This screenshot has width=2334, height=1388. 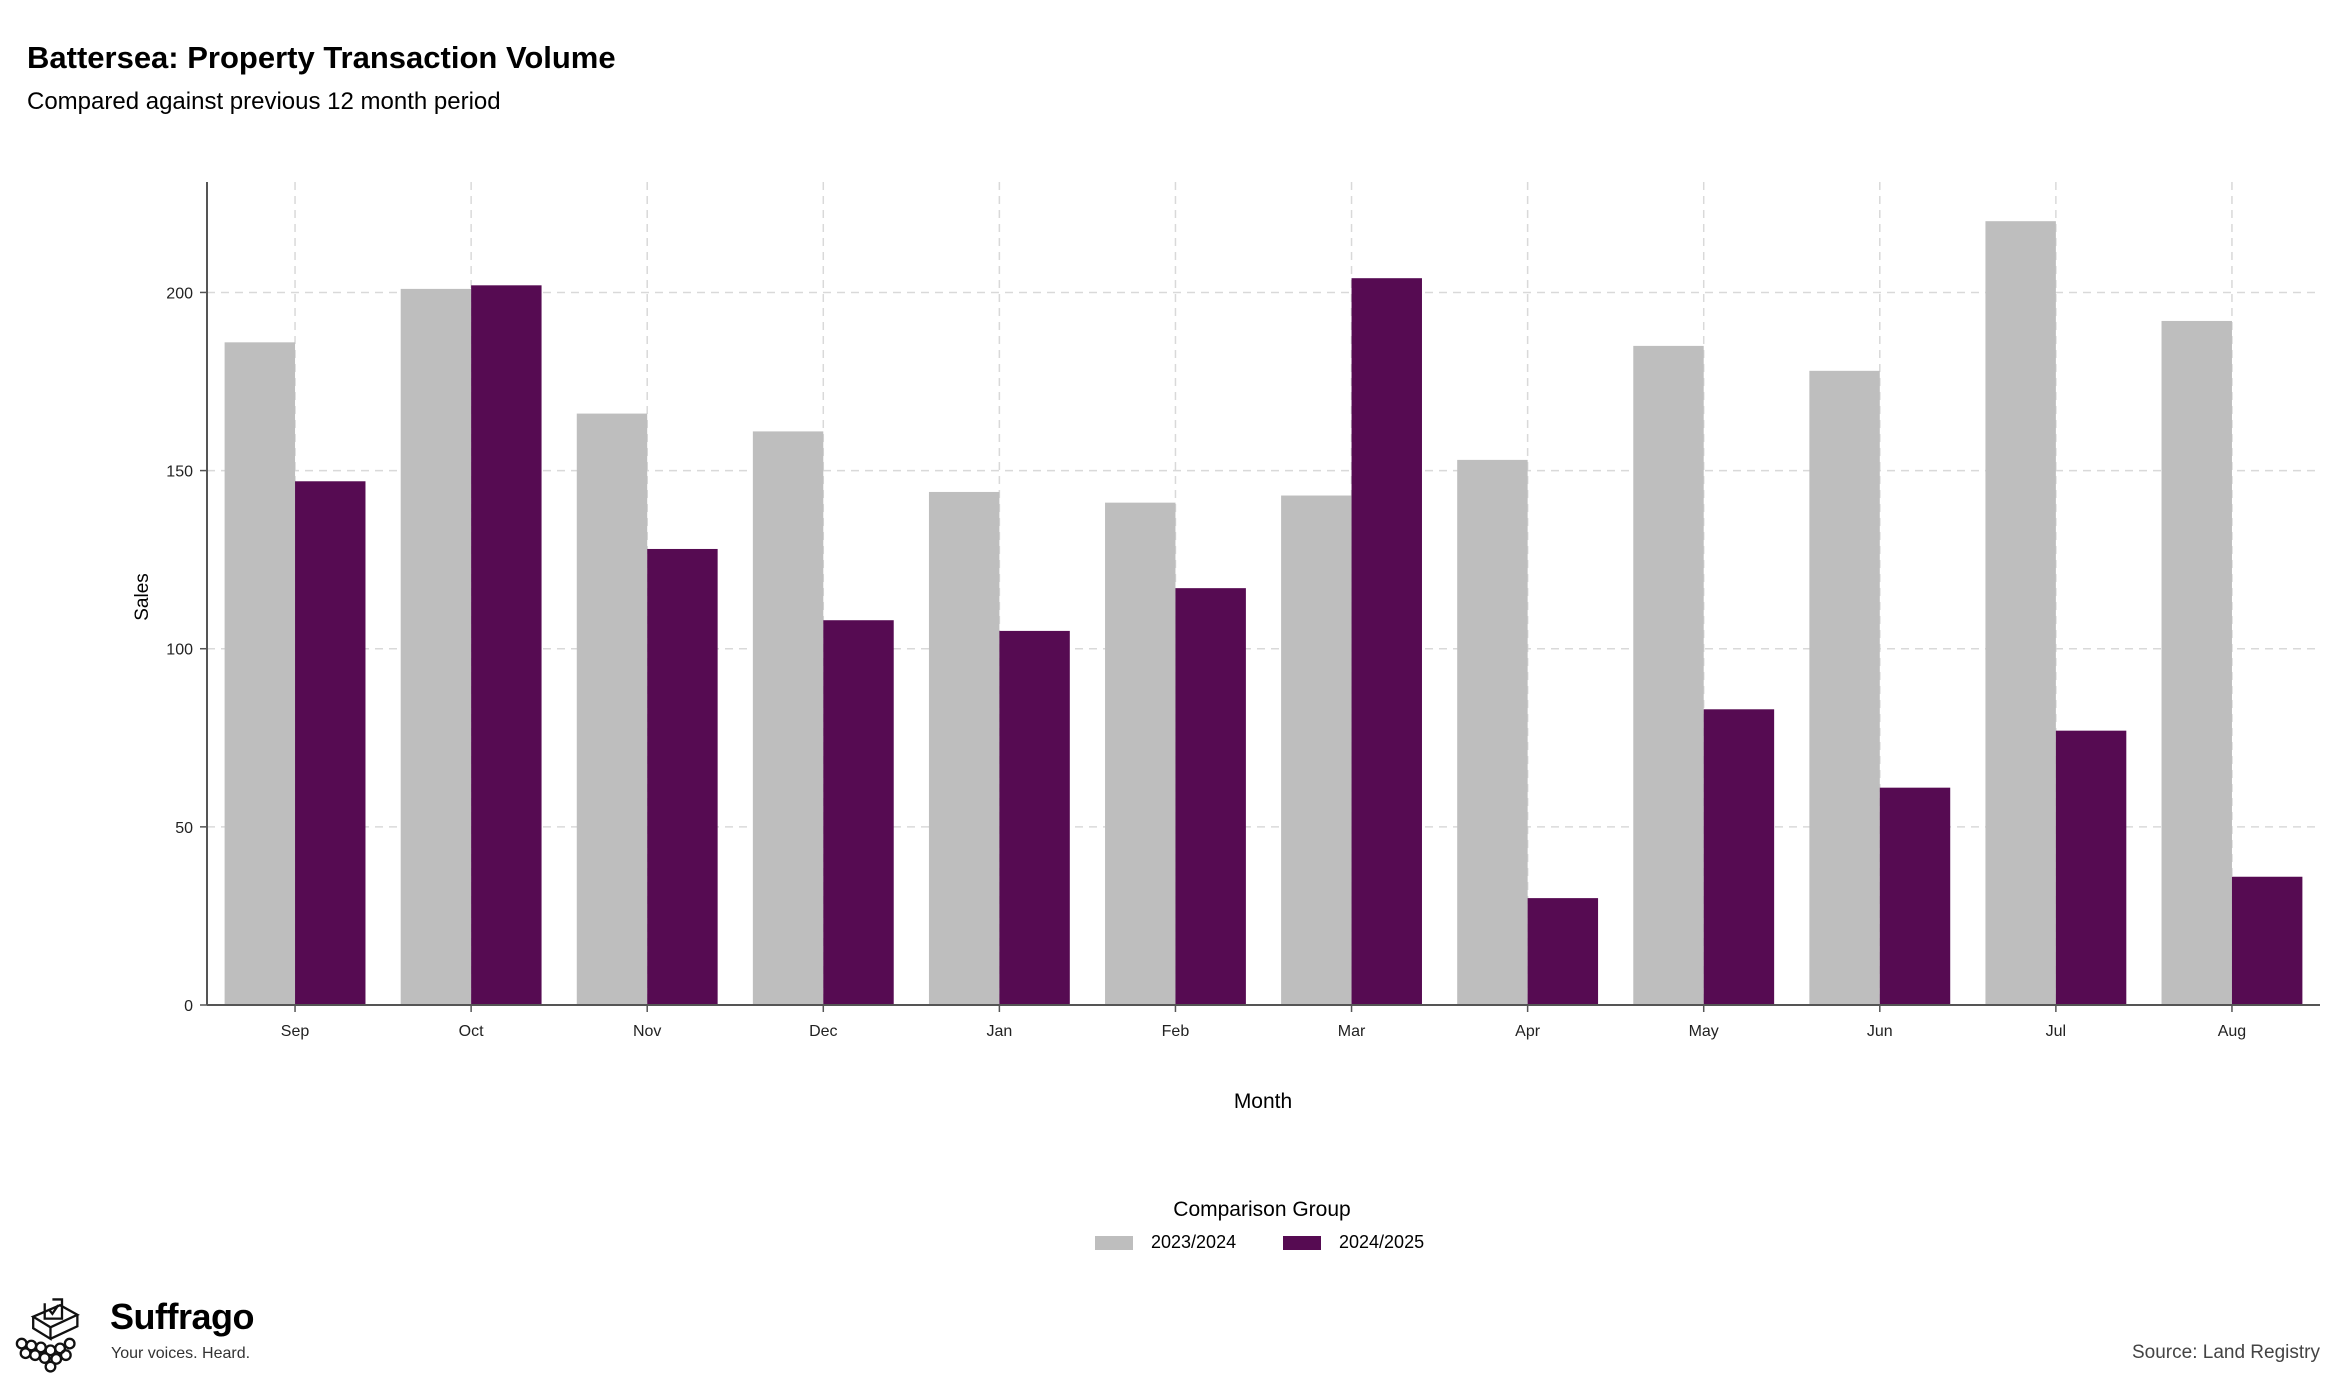 I want to click on legend-label-2023: 2023/2024, so click(x=1194, y=1242).